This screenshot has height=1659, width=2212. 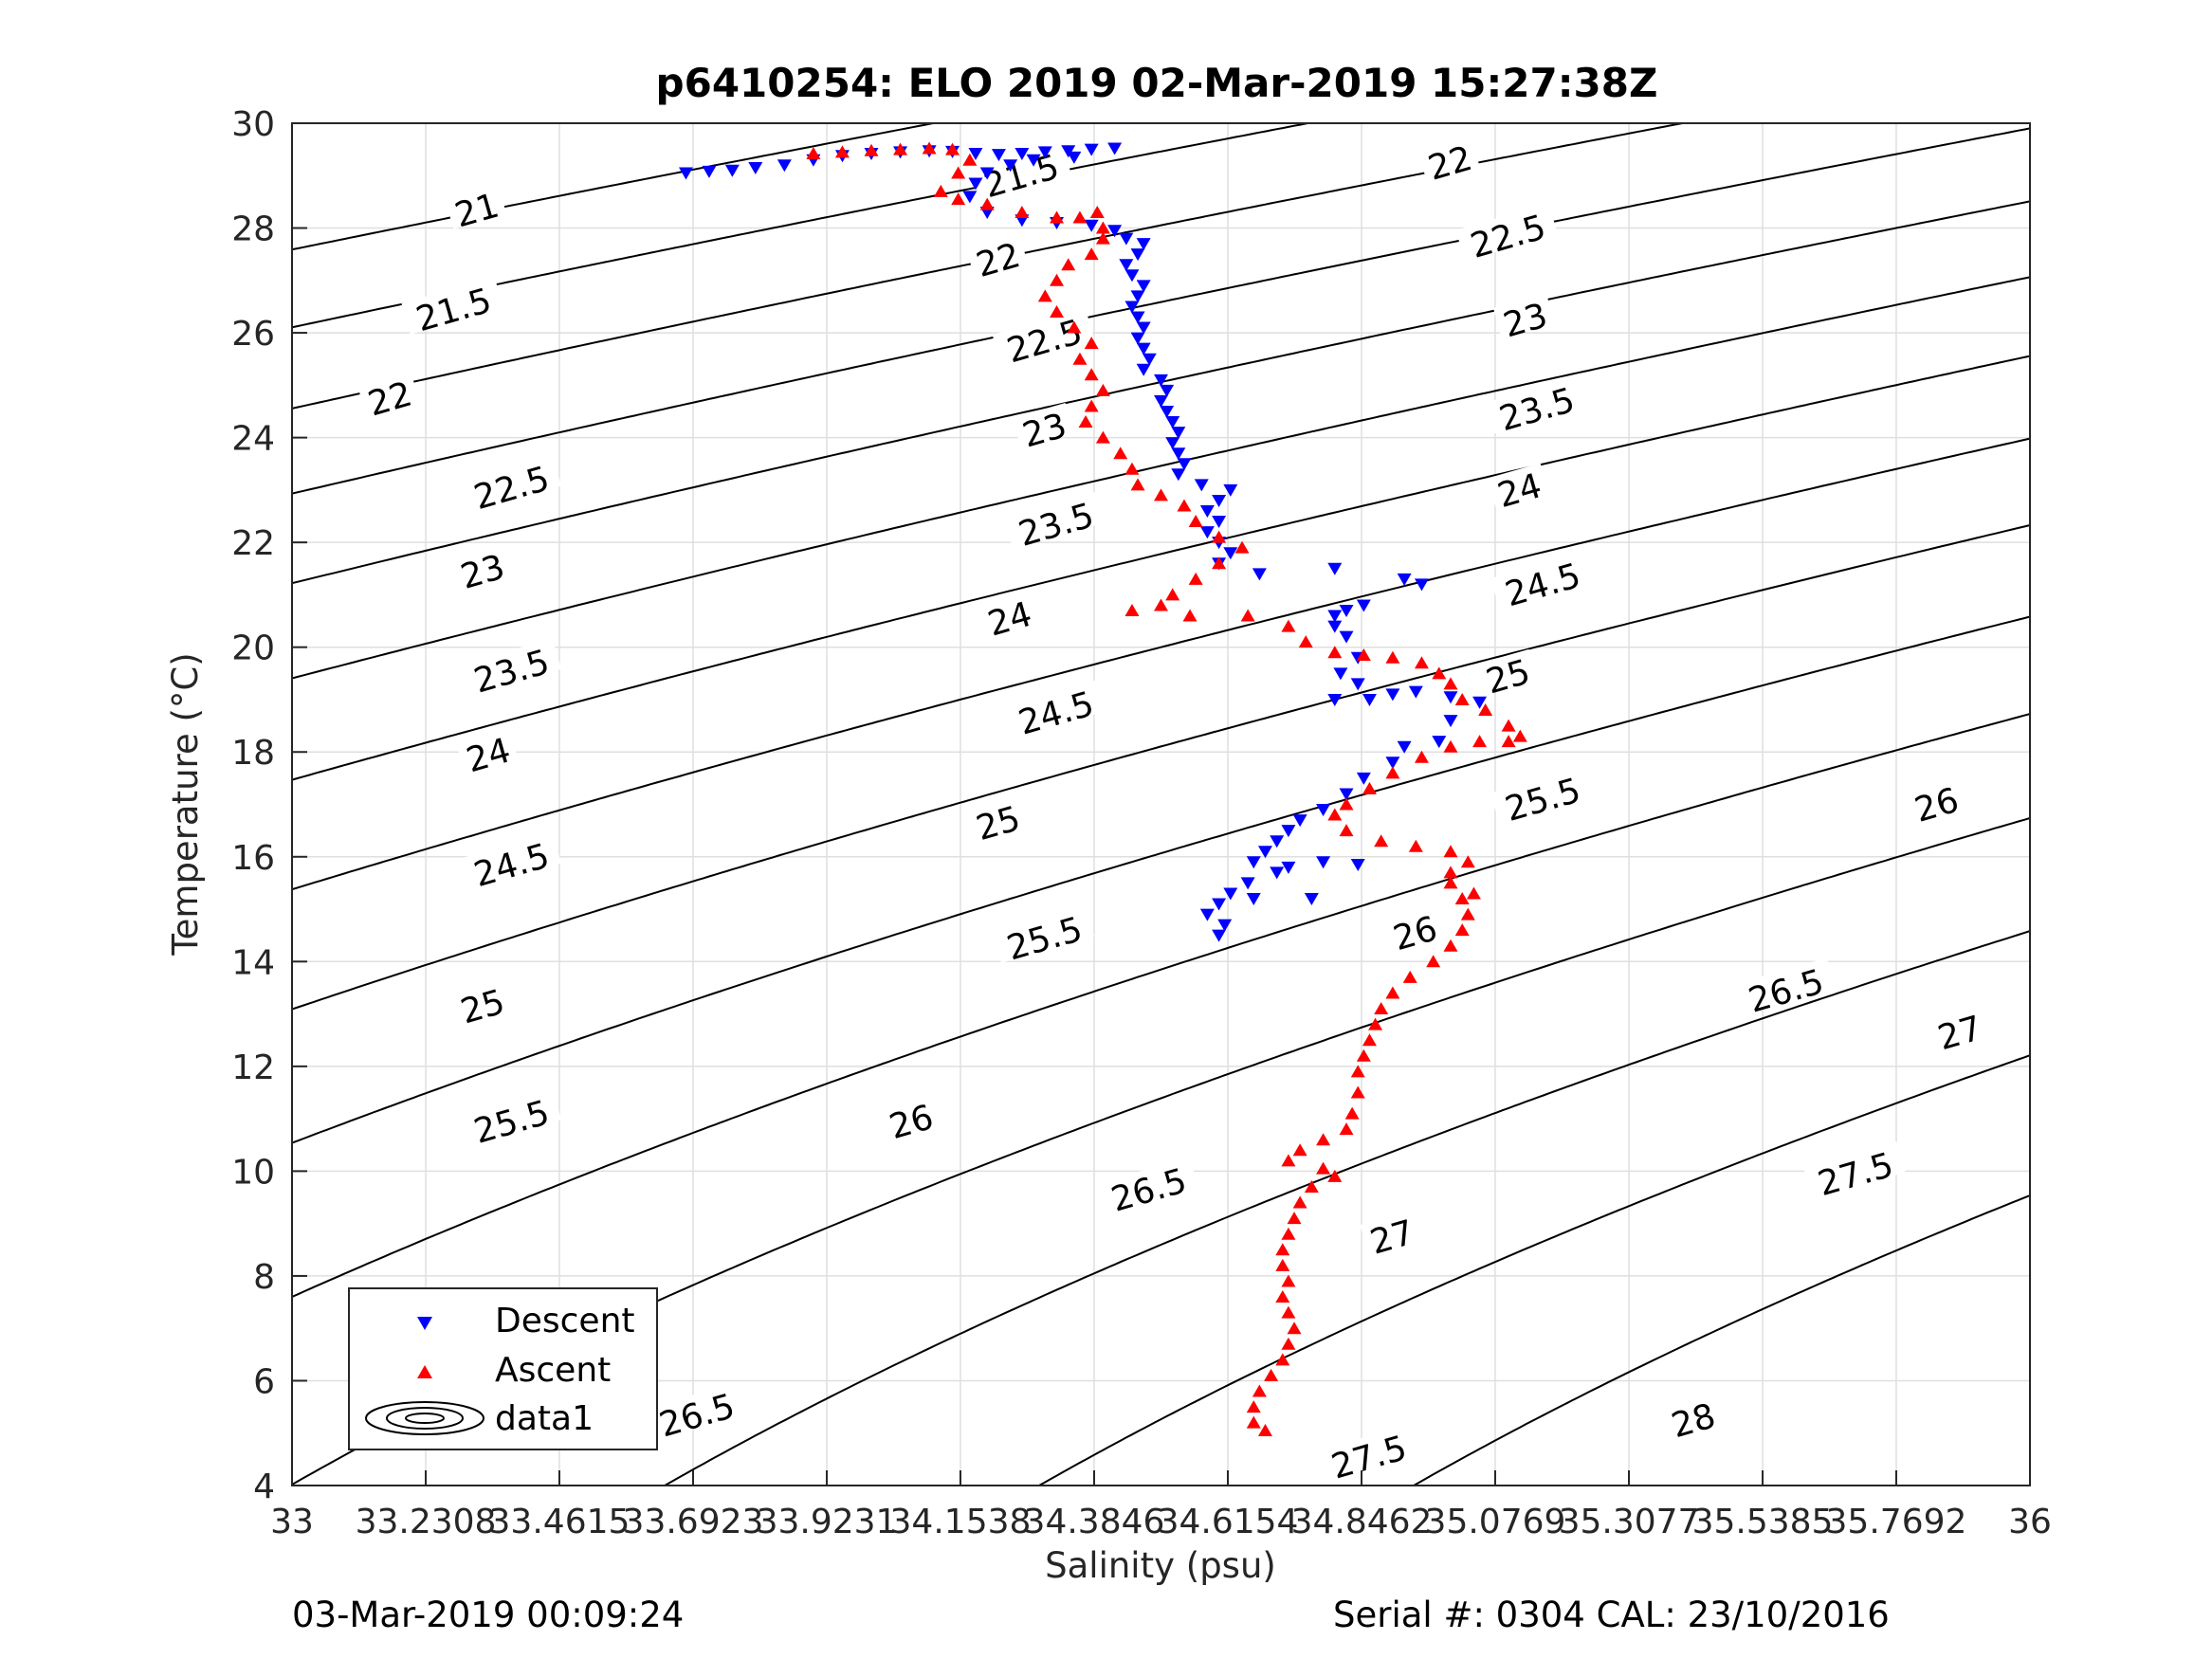 What do you see at coordinates (253, 229) in the screenshot?
I see `y-tick-label: 28` at bounding box center [253, 229].